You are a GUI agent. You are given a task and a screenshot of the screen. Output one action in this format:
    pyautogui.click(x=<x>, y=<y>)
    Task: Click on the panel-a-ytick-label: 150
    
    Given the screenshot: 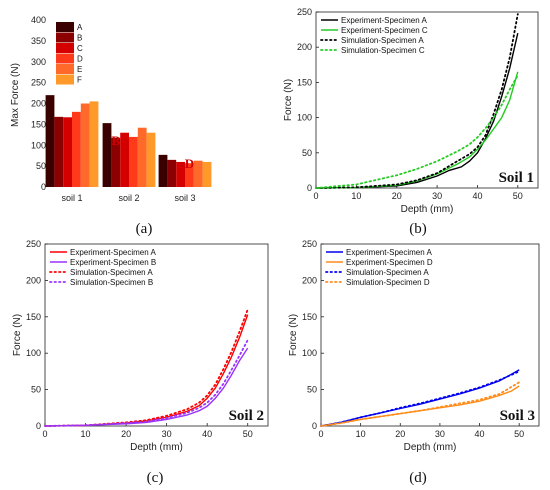 What is the action you would take?
    pyautogui.click(x=38, y=124)
    